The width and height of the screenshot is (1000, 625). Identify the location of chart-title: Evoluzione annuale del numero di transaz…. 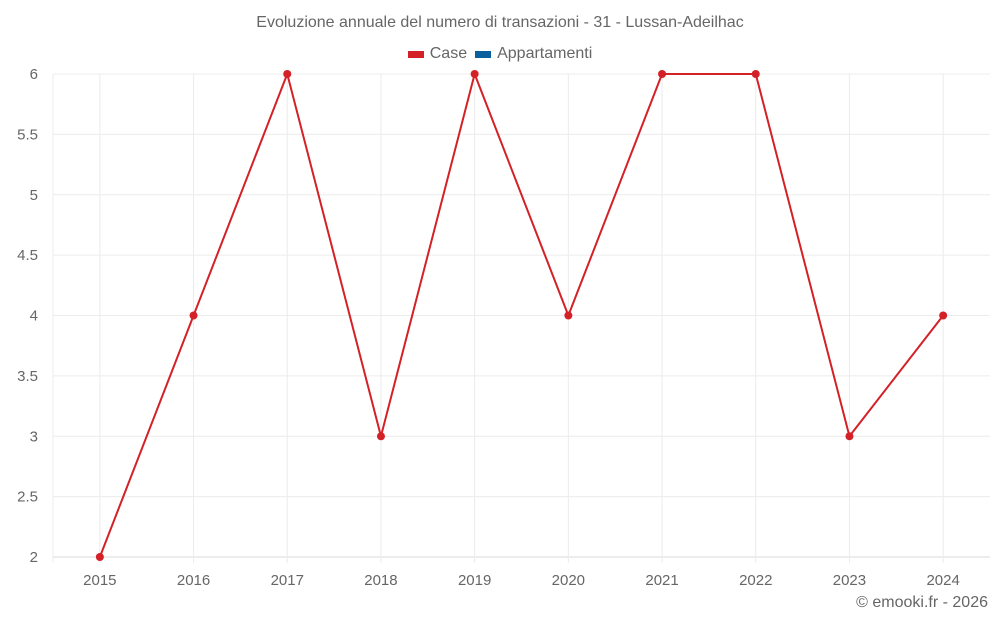
(500, 22).